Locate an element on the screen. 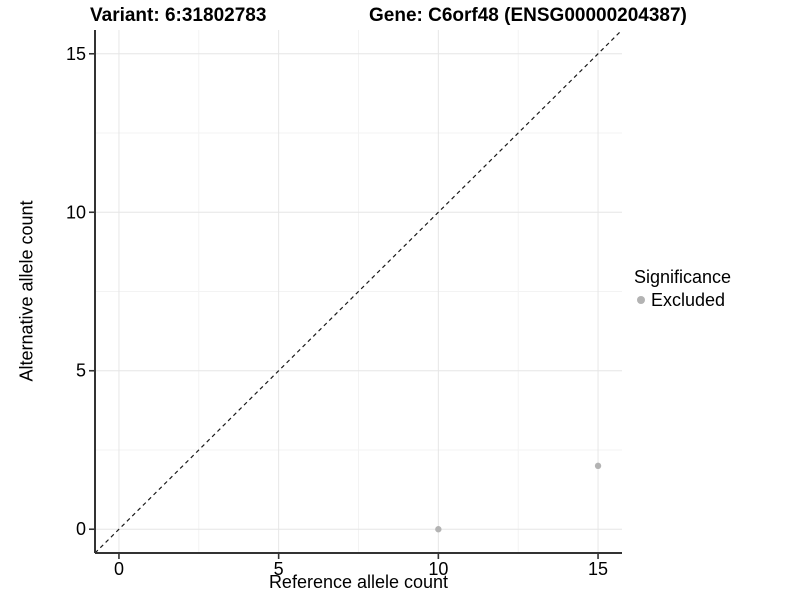 The height and width of the screenshot is (600, 800). plot-title-variant: Variant: 6:31802783 is located at coordinates (178, 15).